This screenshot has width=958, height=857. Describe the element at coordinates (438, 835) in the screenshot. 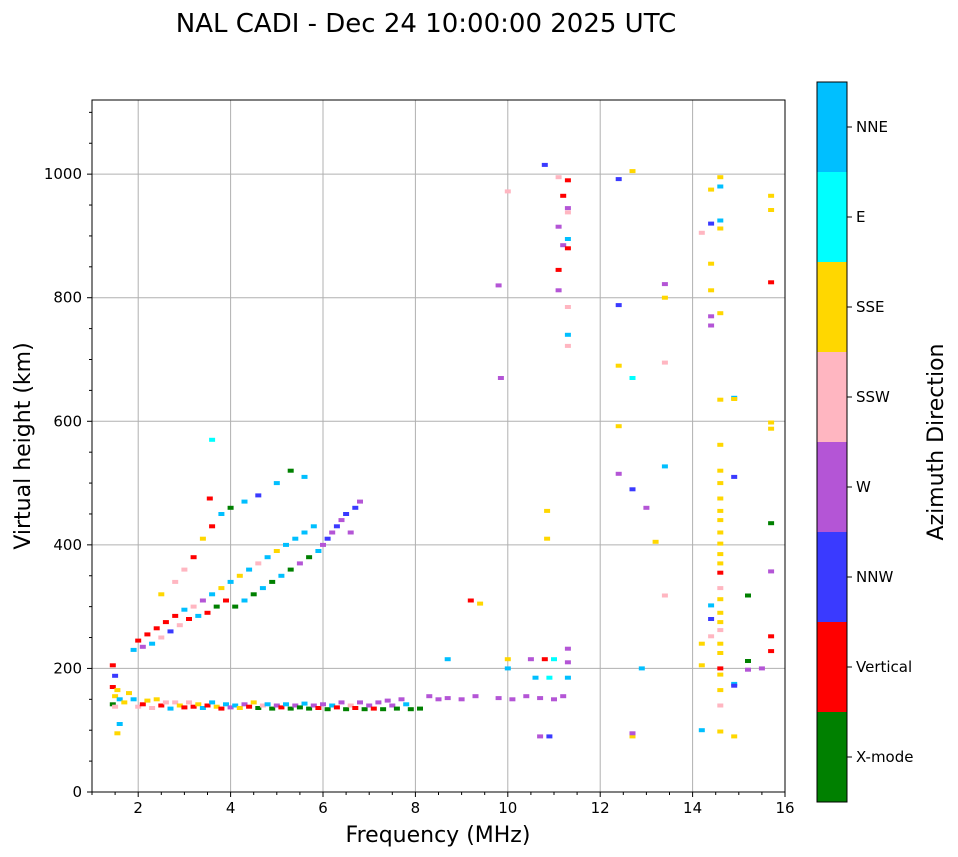

I see `x-axis-label: Frequency (MHz)` at that location.